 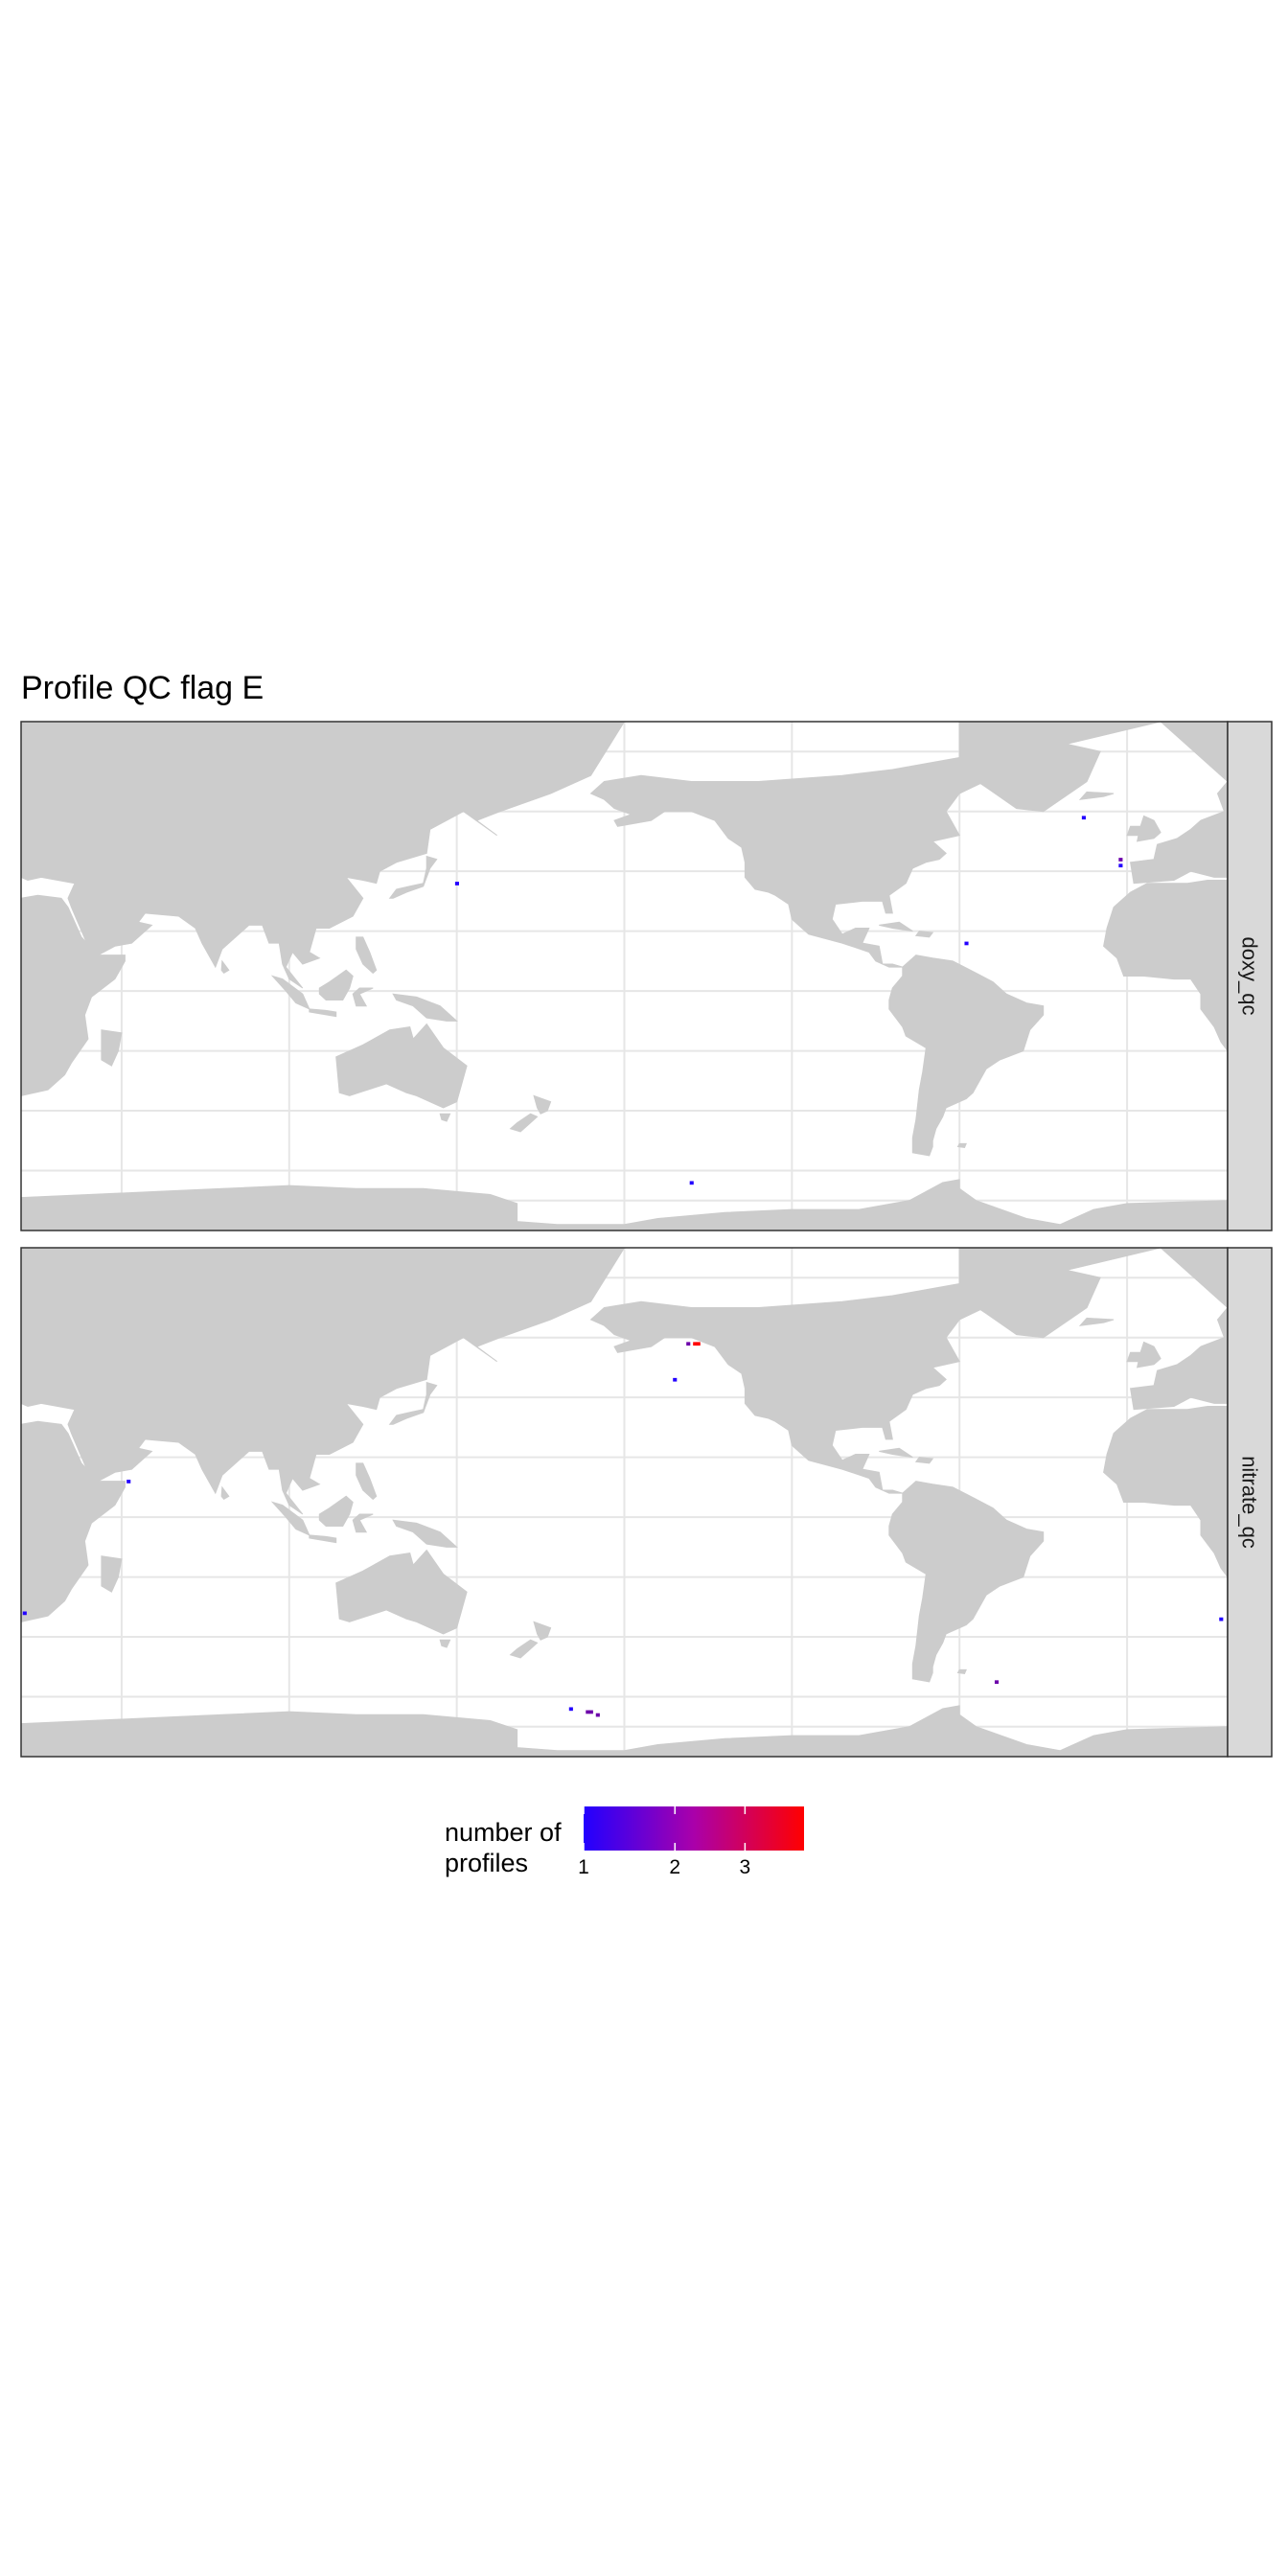 I want to click on legend: number of profiles 1 2 3, so click(x=624, y=1842).